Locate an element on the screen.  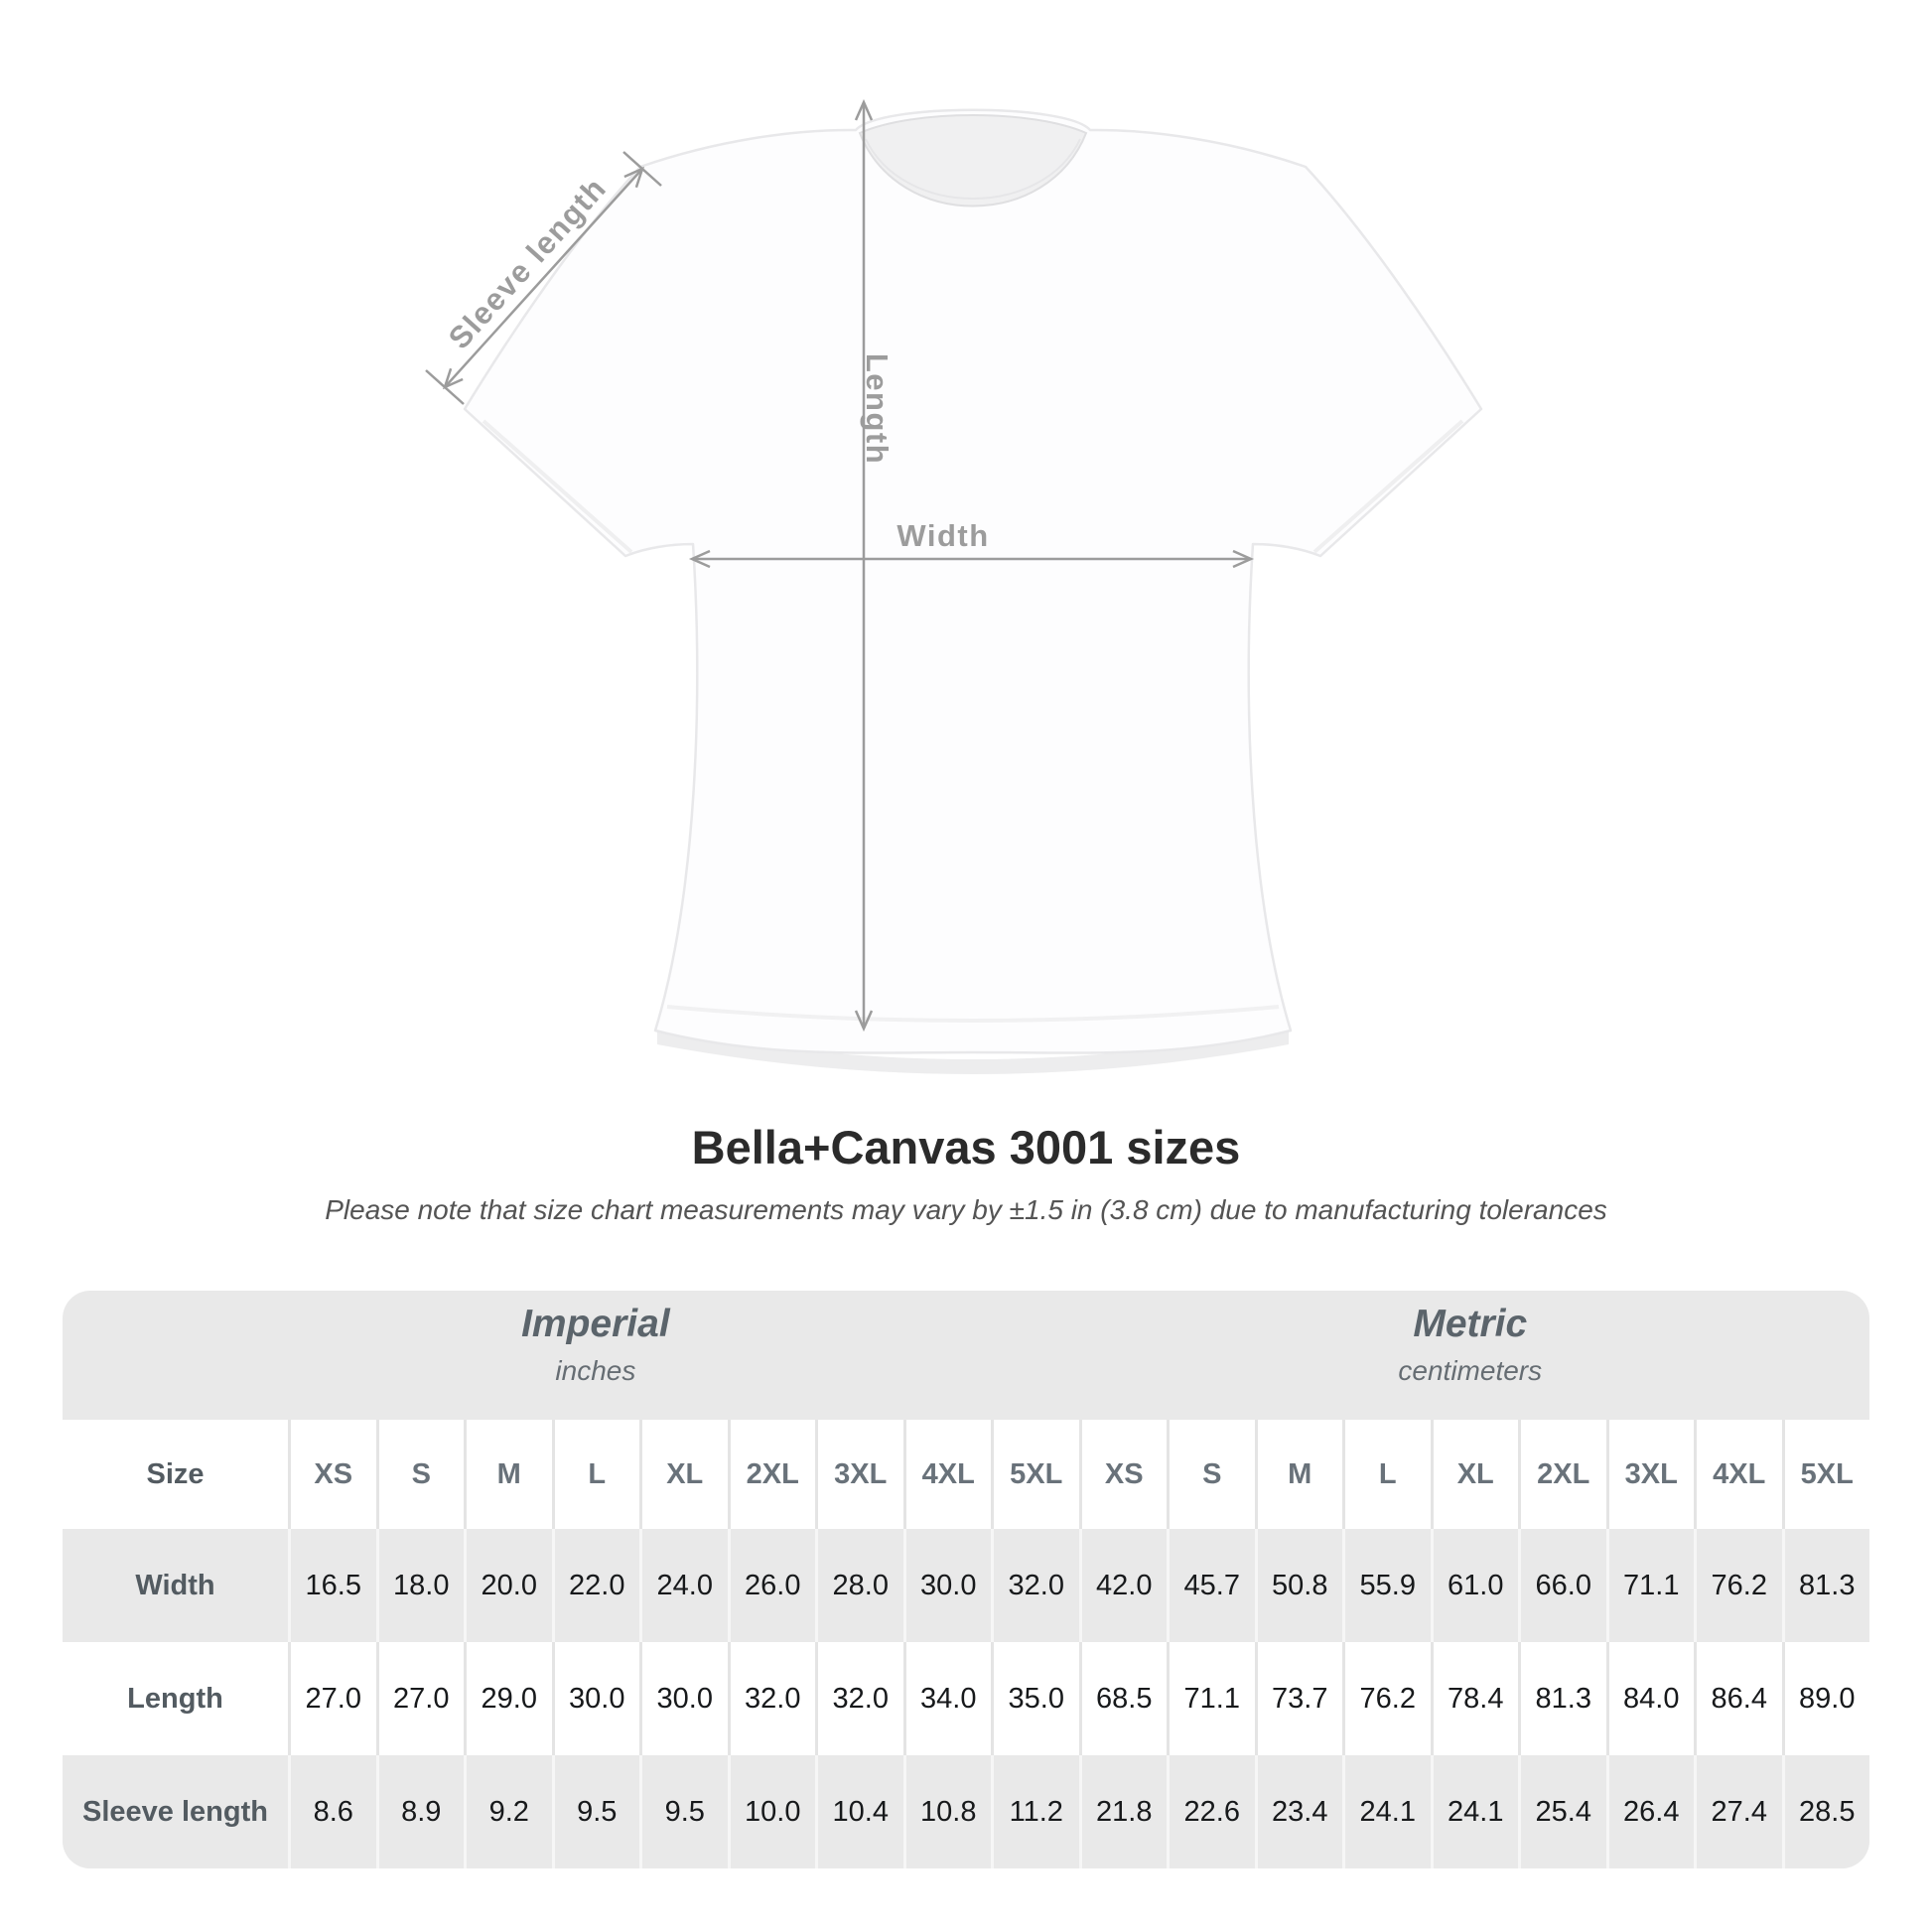
tshirt-hem-shadow is located at coordinates (973, 1051).